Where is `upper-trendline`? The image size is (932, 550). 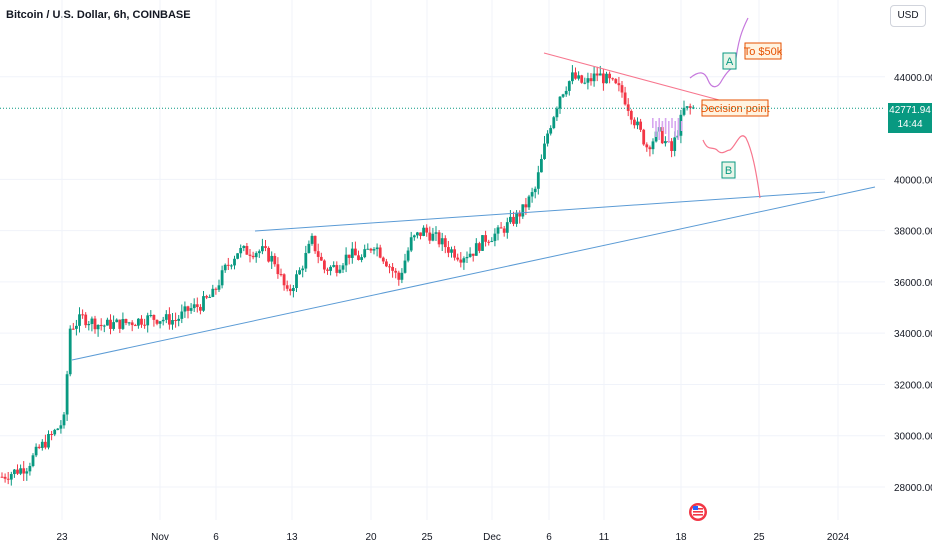 upper-trendline is located at coordinates (540, 211).